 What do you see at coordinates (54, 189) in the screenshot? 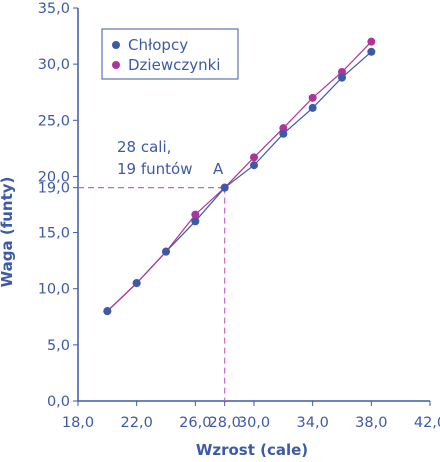
I see `y-tick-label: 19,0` at bounding box center [54, 189].